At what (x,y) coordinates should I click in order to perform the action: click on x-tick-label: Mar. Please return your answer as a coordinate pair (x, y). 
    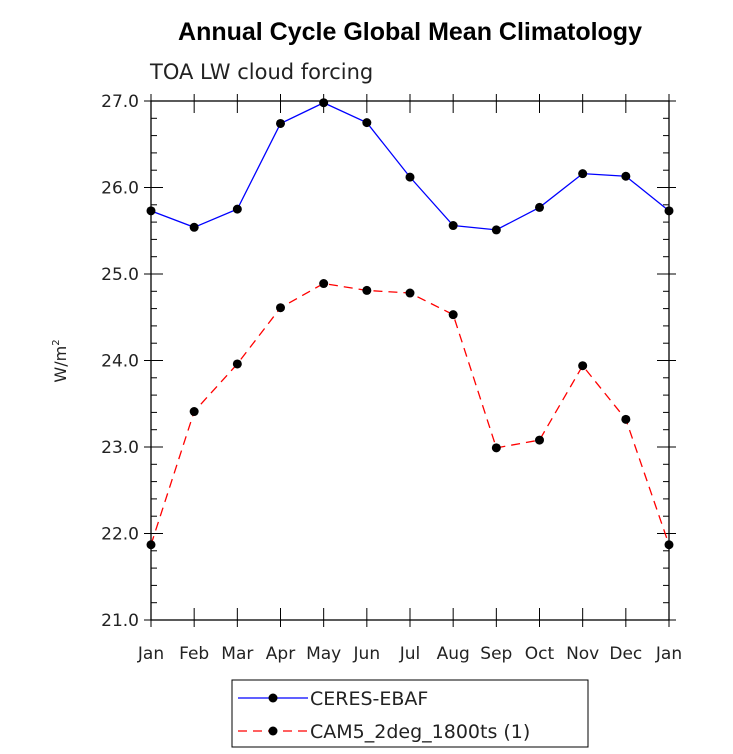
    Looking at the image, I should click on (237, 654).